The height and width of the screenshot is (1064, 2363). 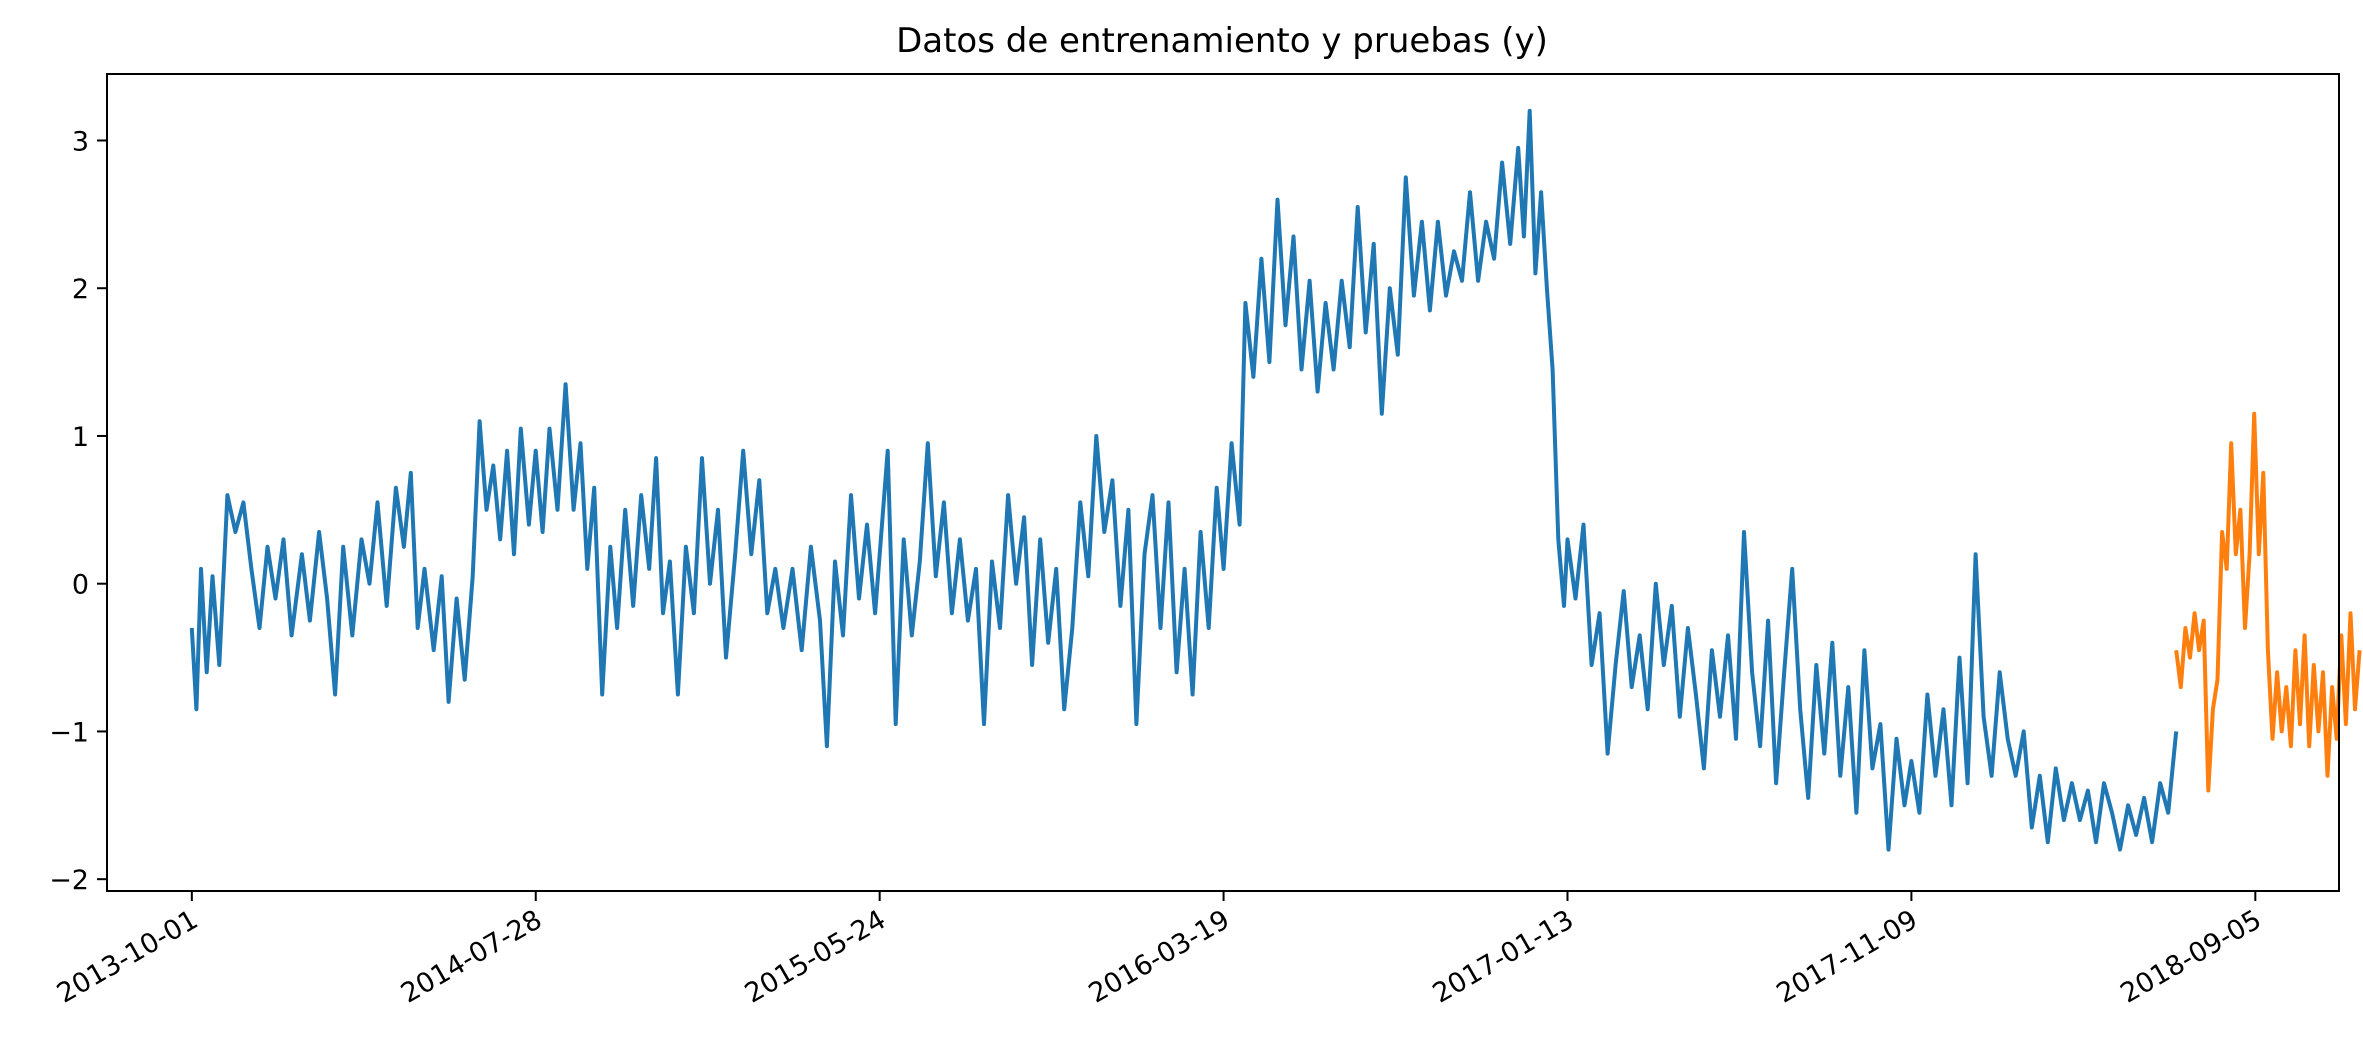 I want to click on y-tick-label: 2, so click(x=80, y=289).